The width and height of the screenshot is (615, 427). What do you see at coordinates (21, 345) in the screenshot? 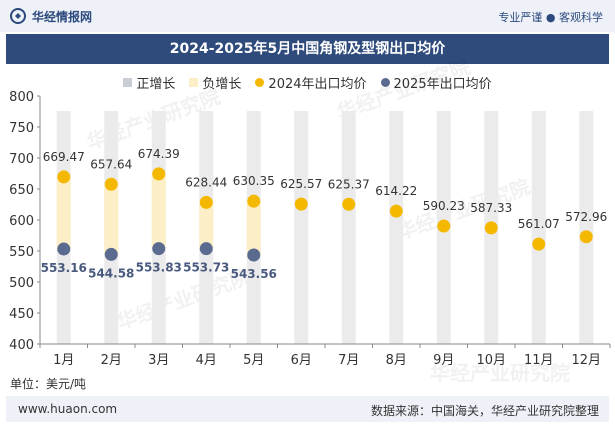
I see `y-tick-label: 400` at bounding box center [21, 345].